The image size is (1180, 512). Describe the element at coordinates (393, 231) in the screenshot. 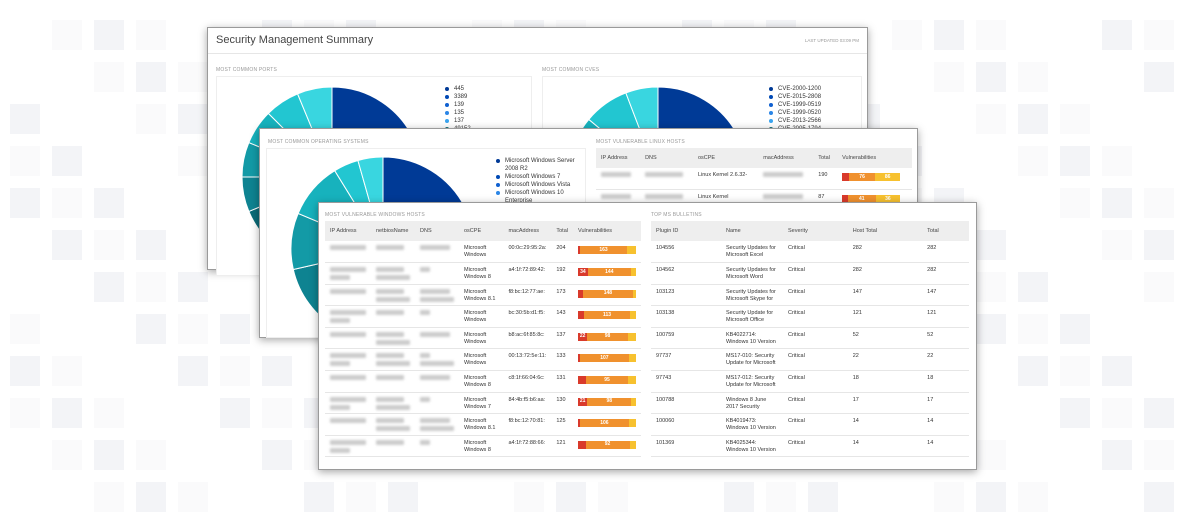

I see `column-header: netbiosName` at that location.